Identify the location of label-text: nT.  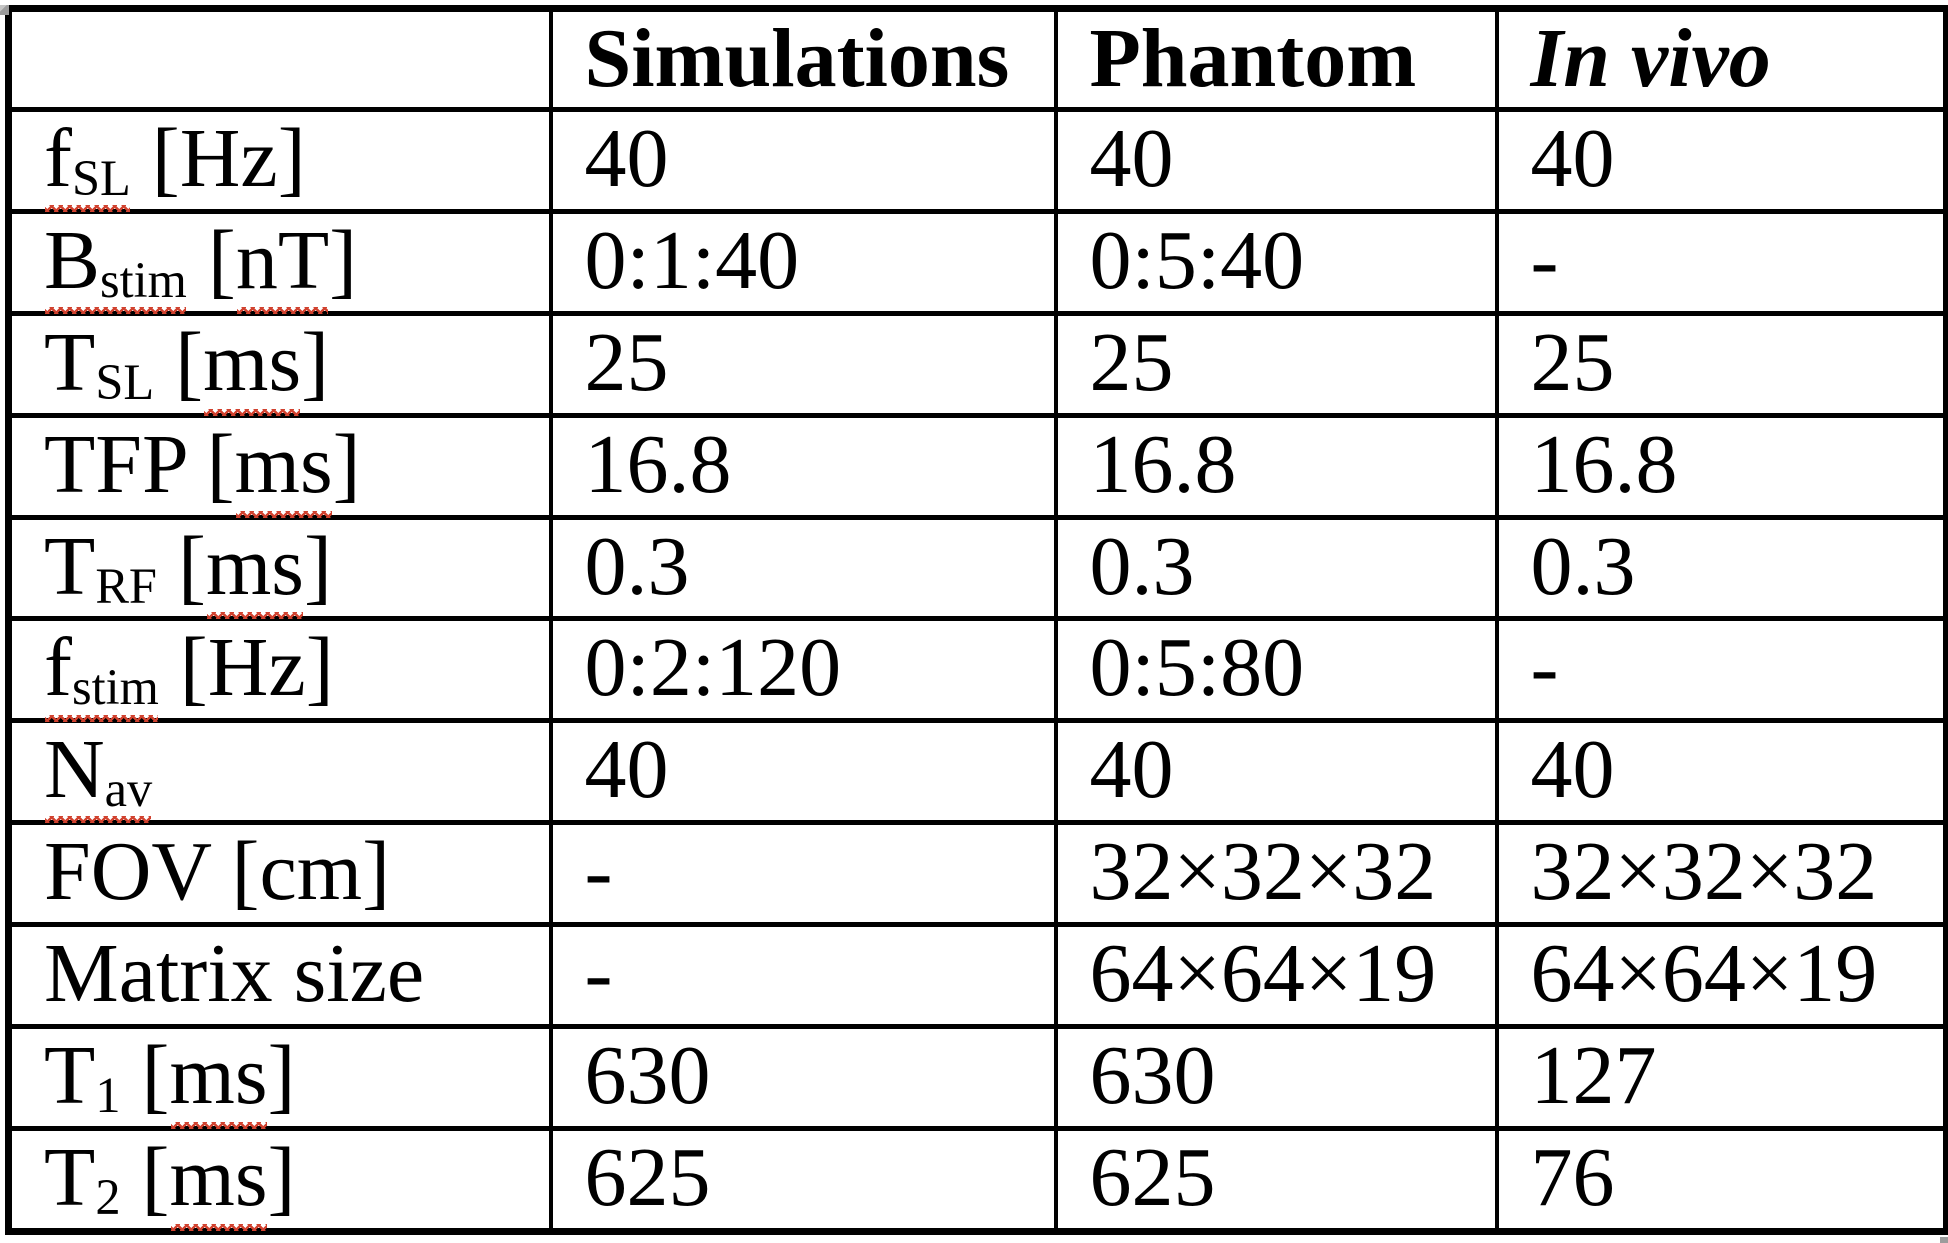
(282, 260).